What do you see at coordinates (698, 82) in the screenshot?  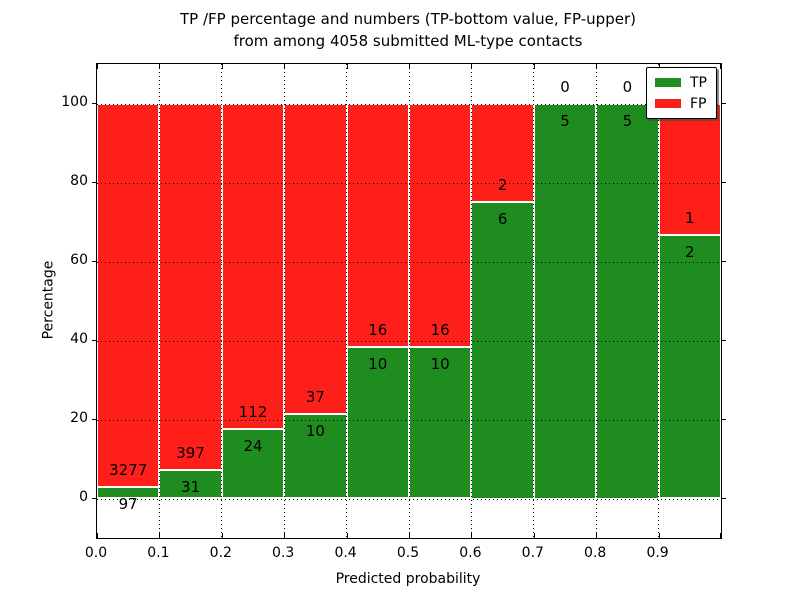 I see `legend-label: TP` at bounding box center [698, 82].